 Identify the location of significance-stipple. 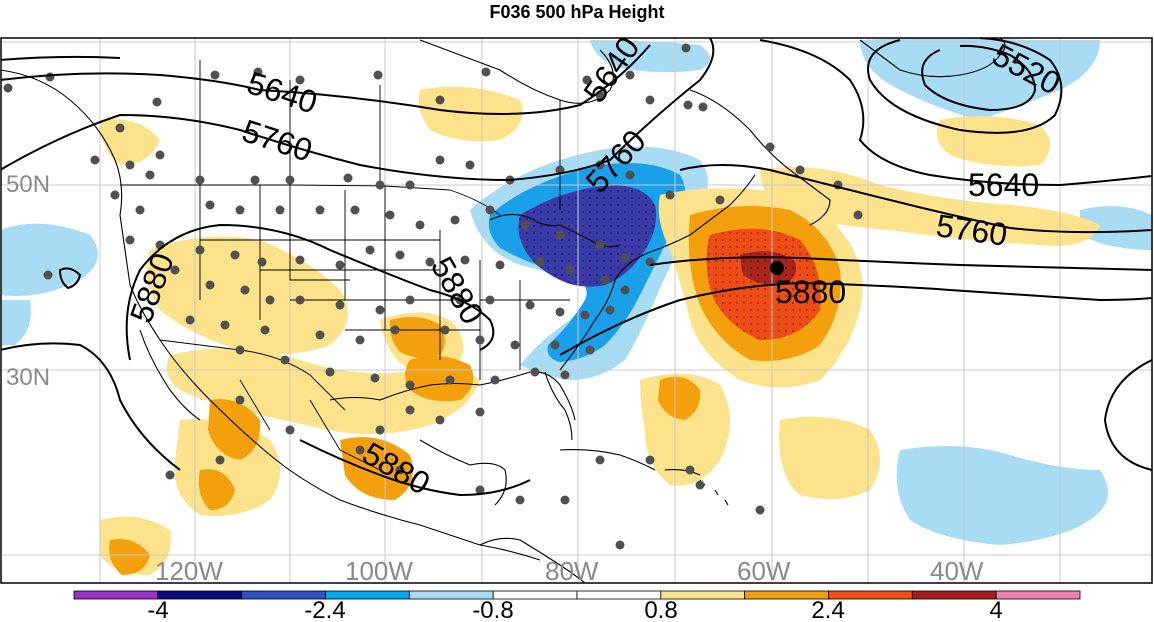
(587, 236).